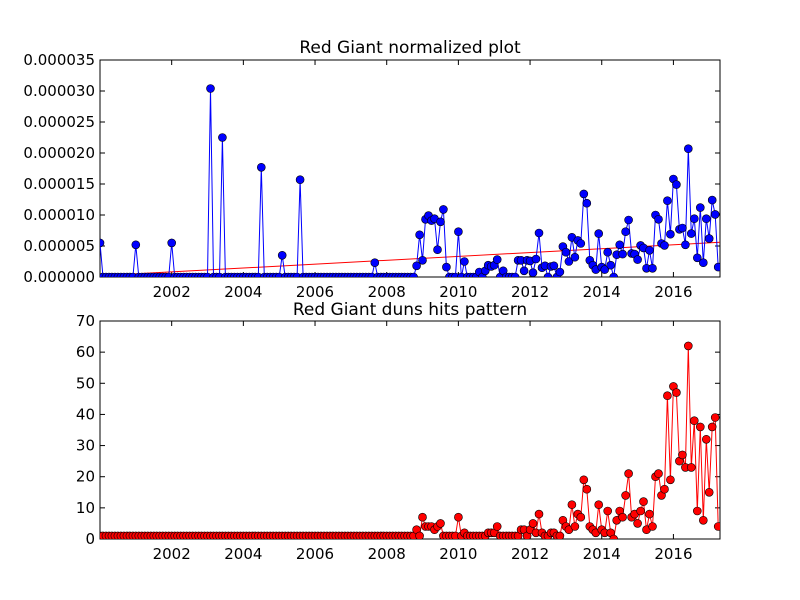 The width and height of the screenshot is (800, 600). Describe the element at coordinates (243, 292) in the screenshot. I see `normalized-x-tick-label: 2004` at that location.